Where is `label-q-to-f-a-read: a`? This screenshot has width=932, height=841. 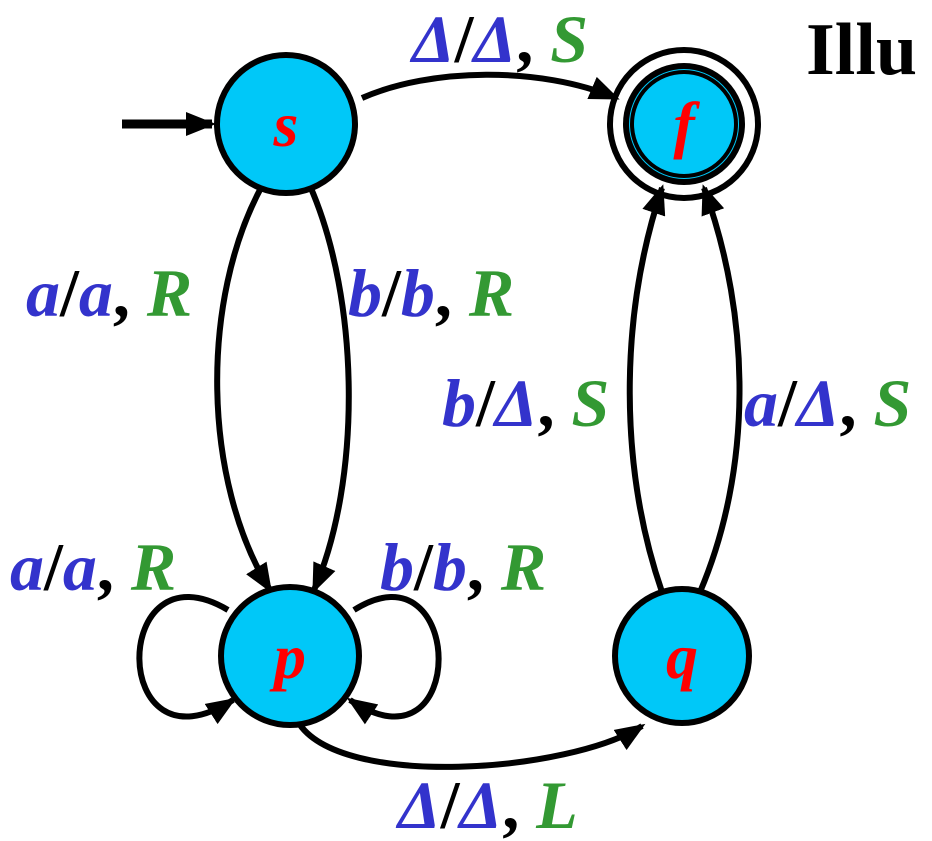
label-q-to-f-a-read: a is located at coordinates (761, 403).